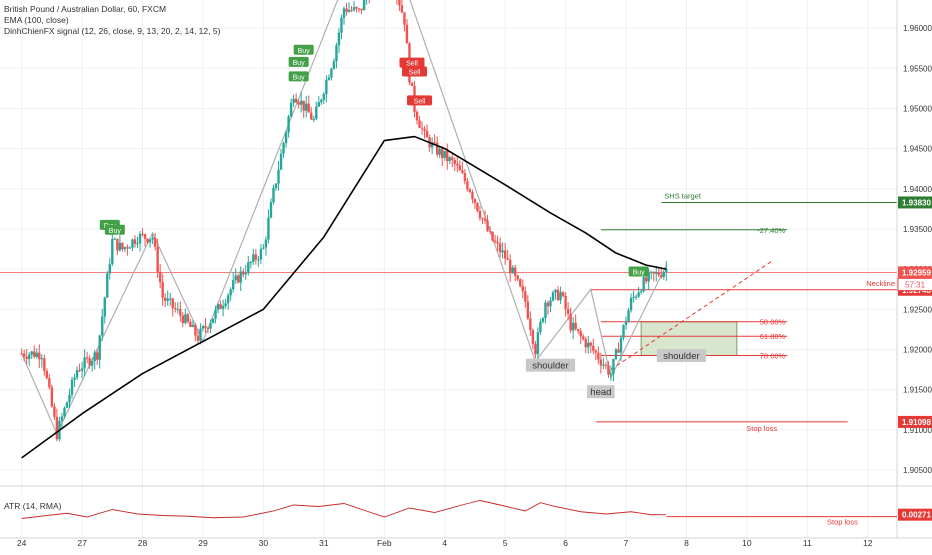 The width and height of the screenshot is (932, 555). What do you see at coordinates (384, 543) in the screenshot?
I see `time-tick-label: Feb` at bounding box center [384, 543].